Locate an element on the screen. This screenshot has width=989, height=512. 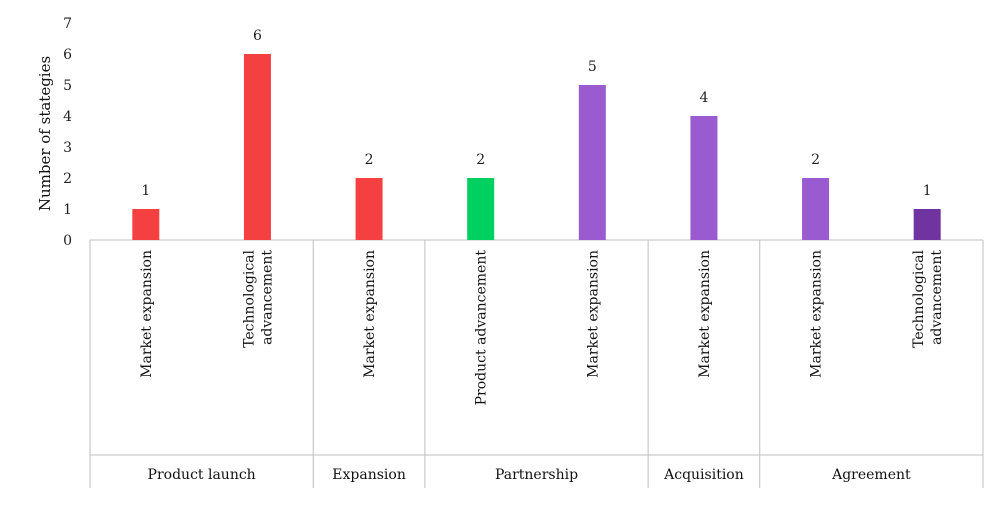
y-tick-label: 6 is located at coordinates (67, 55).